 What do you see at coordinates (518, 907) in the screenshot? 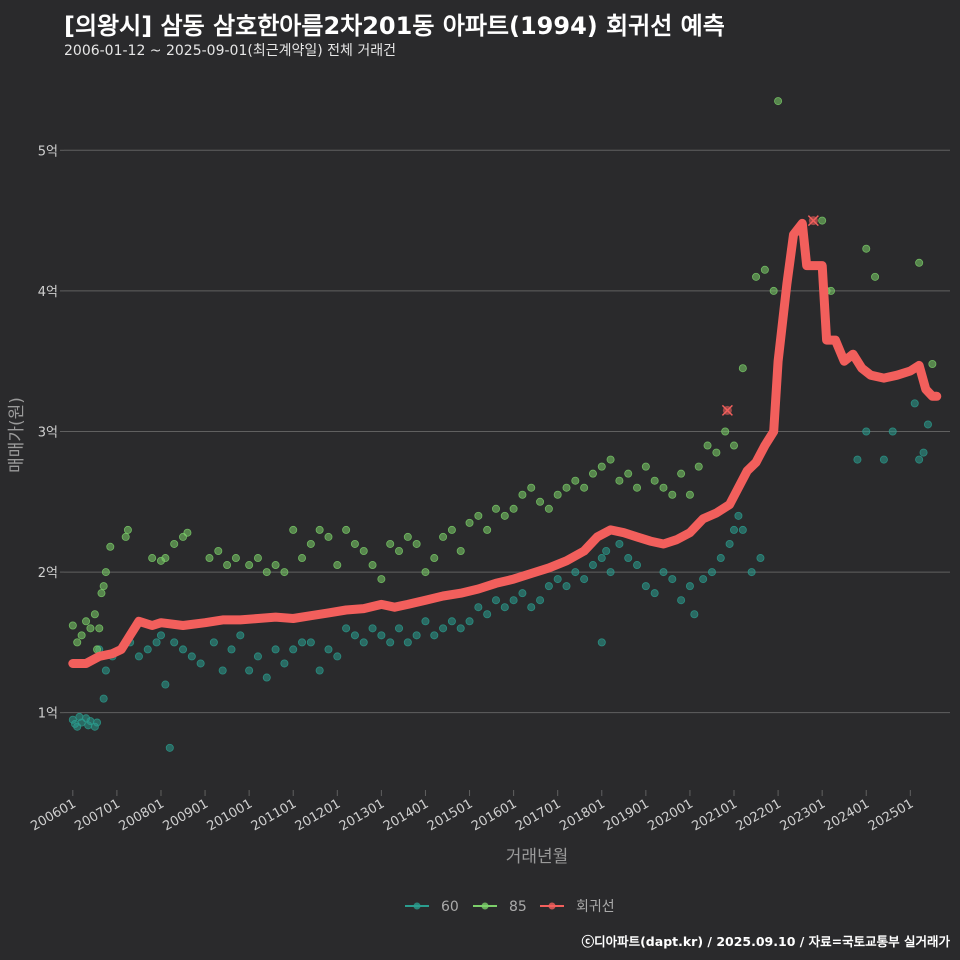
I see `legend-label: 85` at bounding box center [518, 907].